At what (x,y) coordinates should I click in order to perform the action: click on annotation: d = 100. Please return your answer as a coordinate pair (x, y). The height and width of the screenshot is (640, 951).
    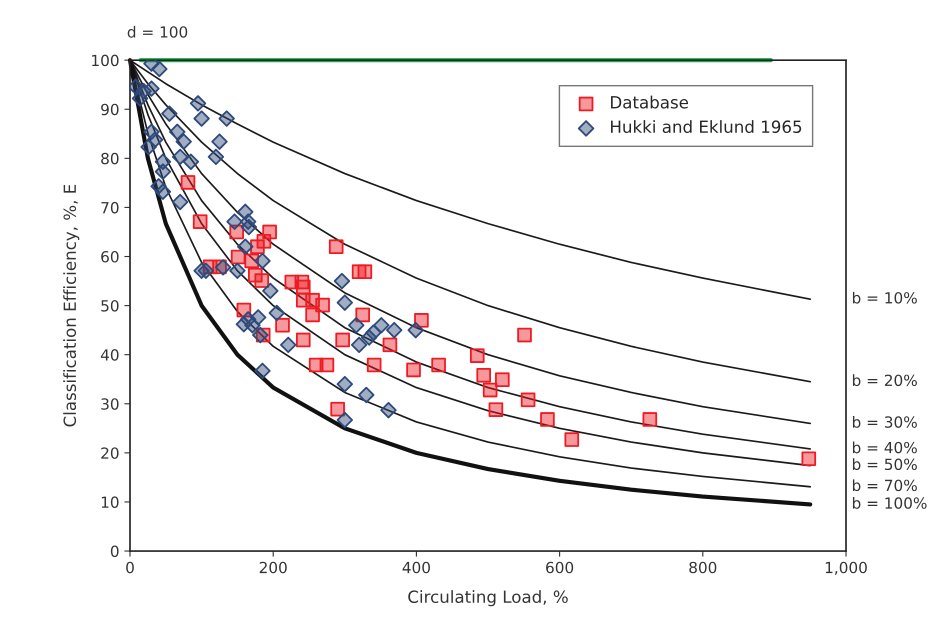
    Looking at the image, I should click on (158, 32).